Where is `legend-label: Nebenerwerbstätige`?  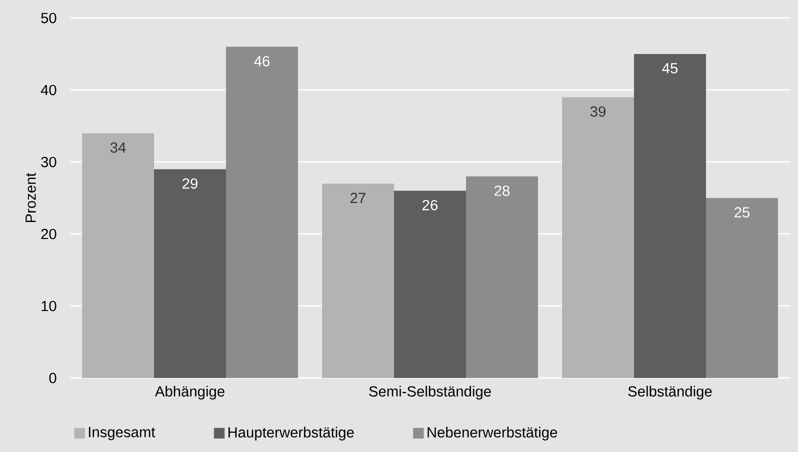 legend-label: Nebenerwerbstätige is located at coordinates (493, 433).